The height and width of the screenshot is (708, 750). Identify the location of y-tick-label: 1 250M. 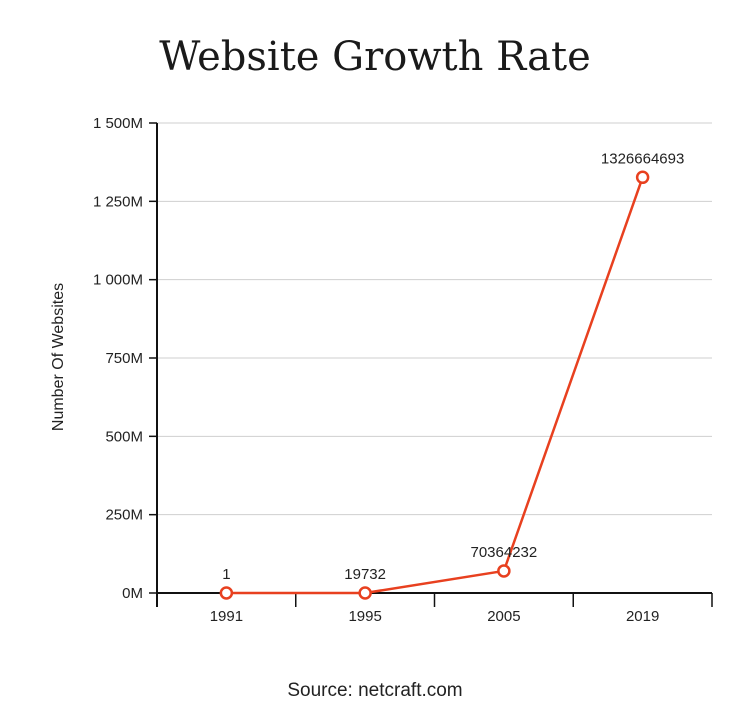
(118, 201).